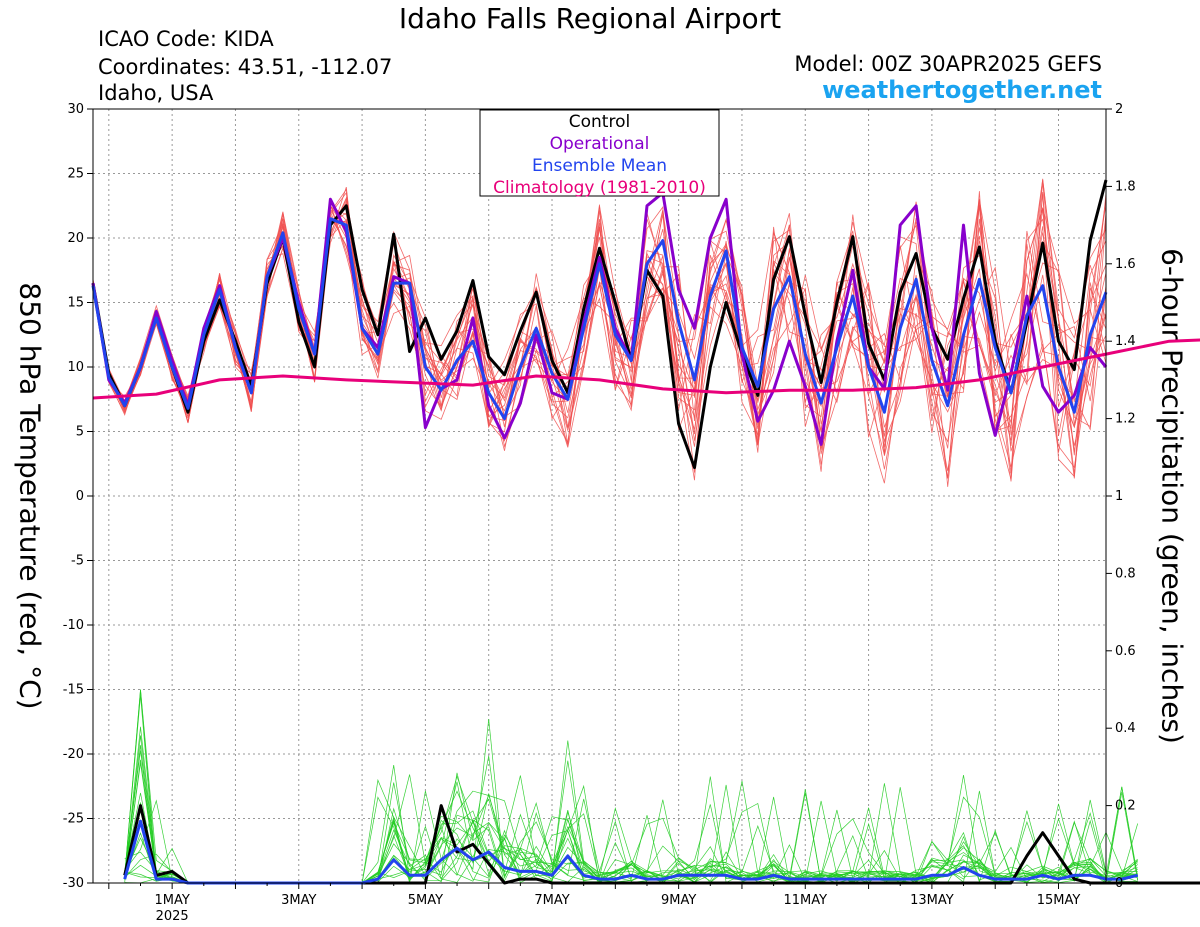  I want to click on y-tick-label-right: 0.4, so click(1125, 728).